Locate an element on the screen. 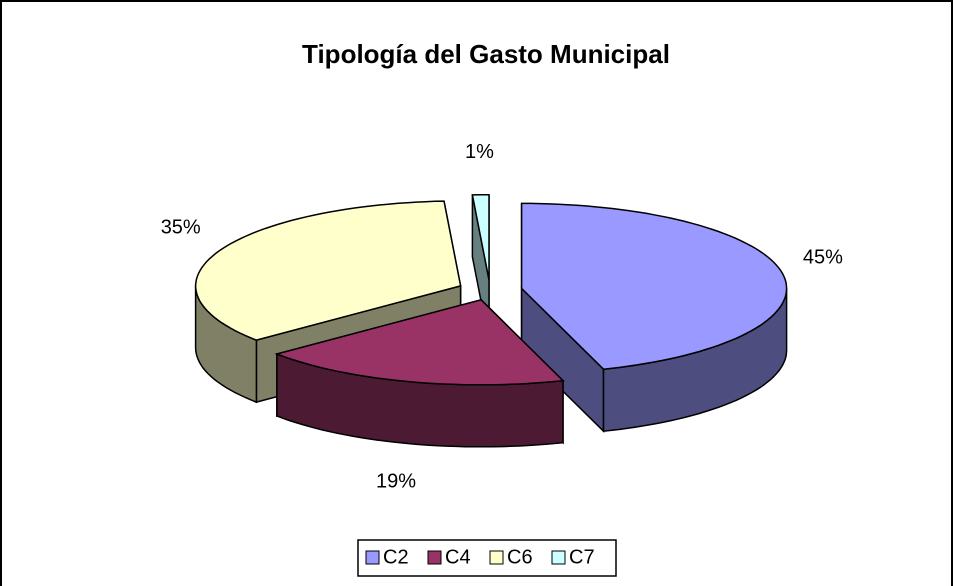 The image size is (954, 586). legend-label: C6 is located at coordinates (520, 557).